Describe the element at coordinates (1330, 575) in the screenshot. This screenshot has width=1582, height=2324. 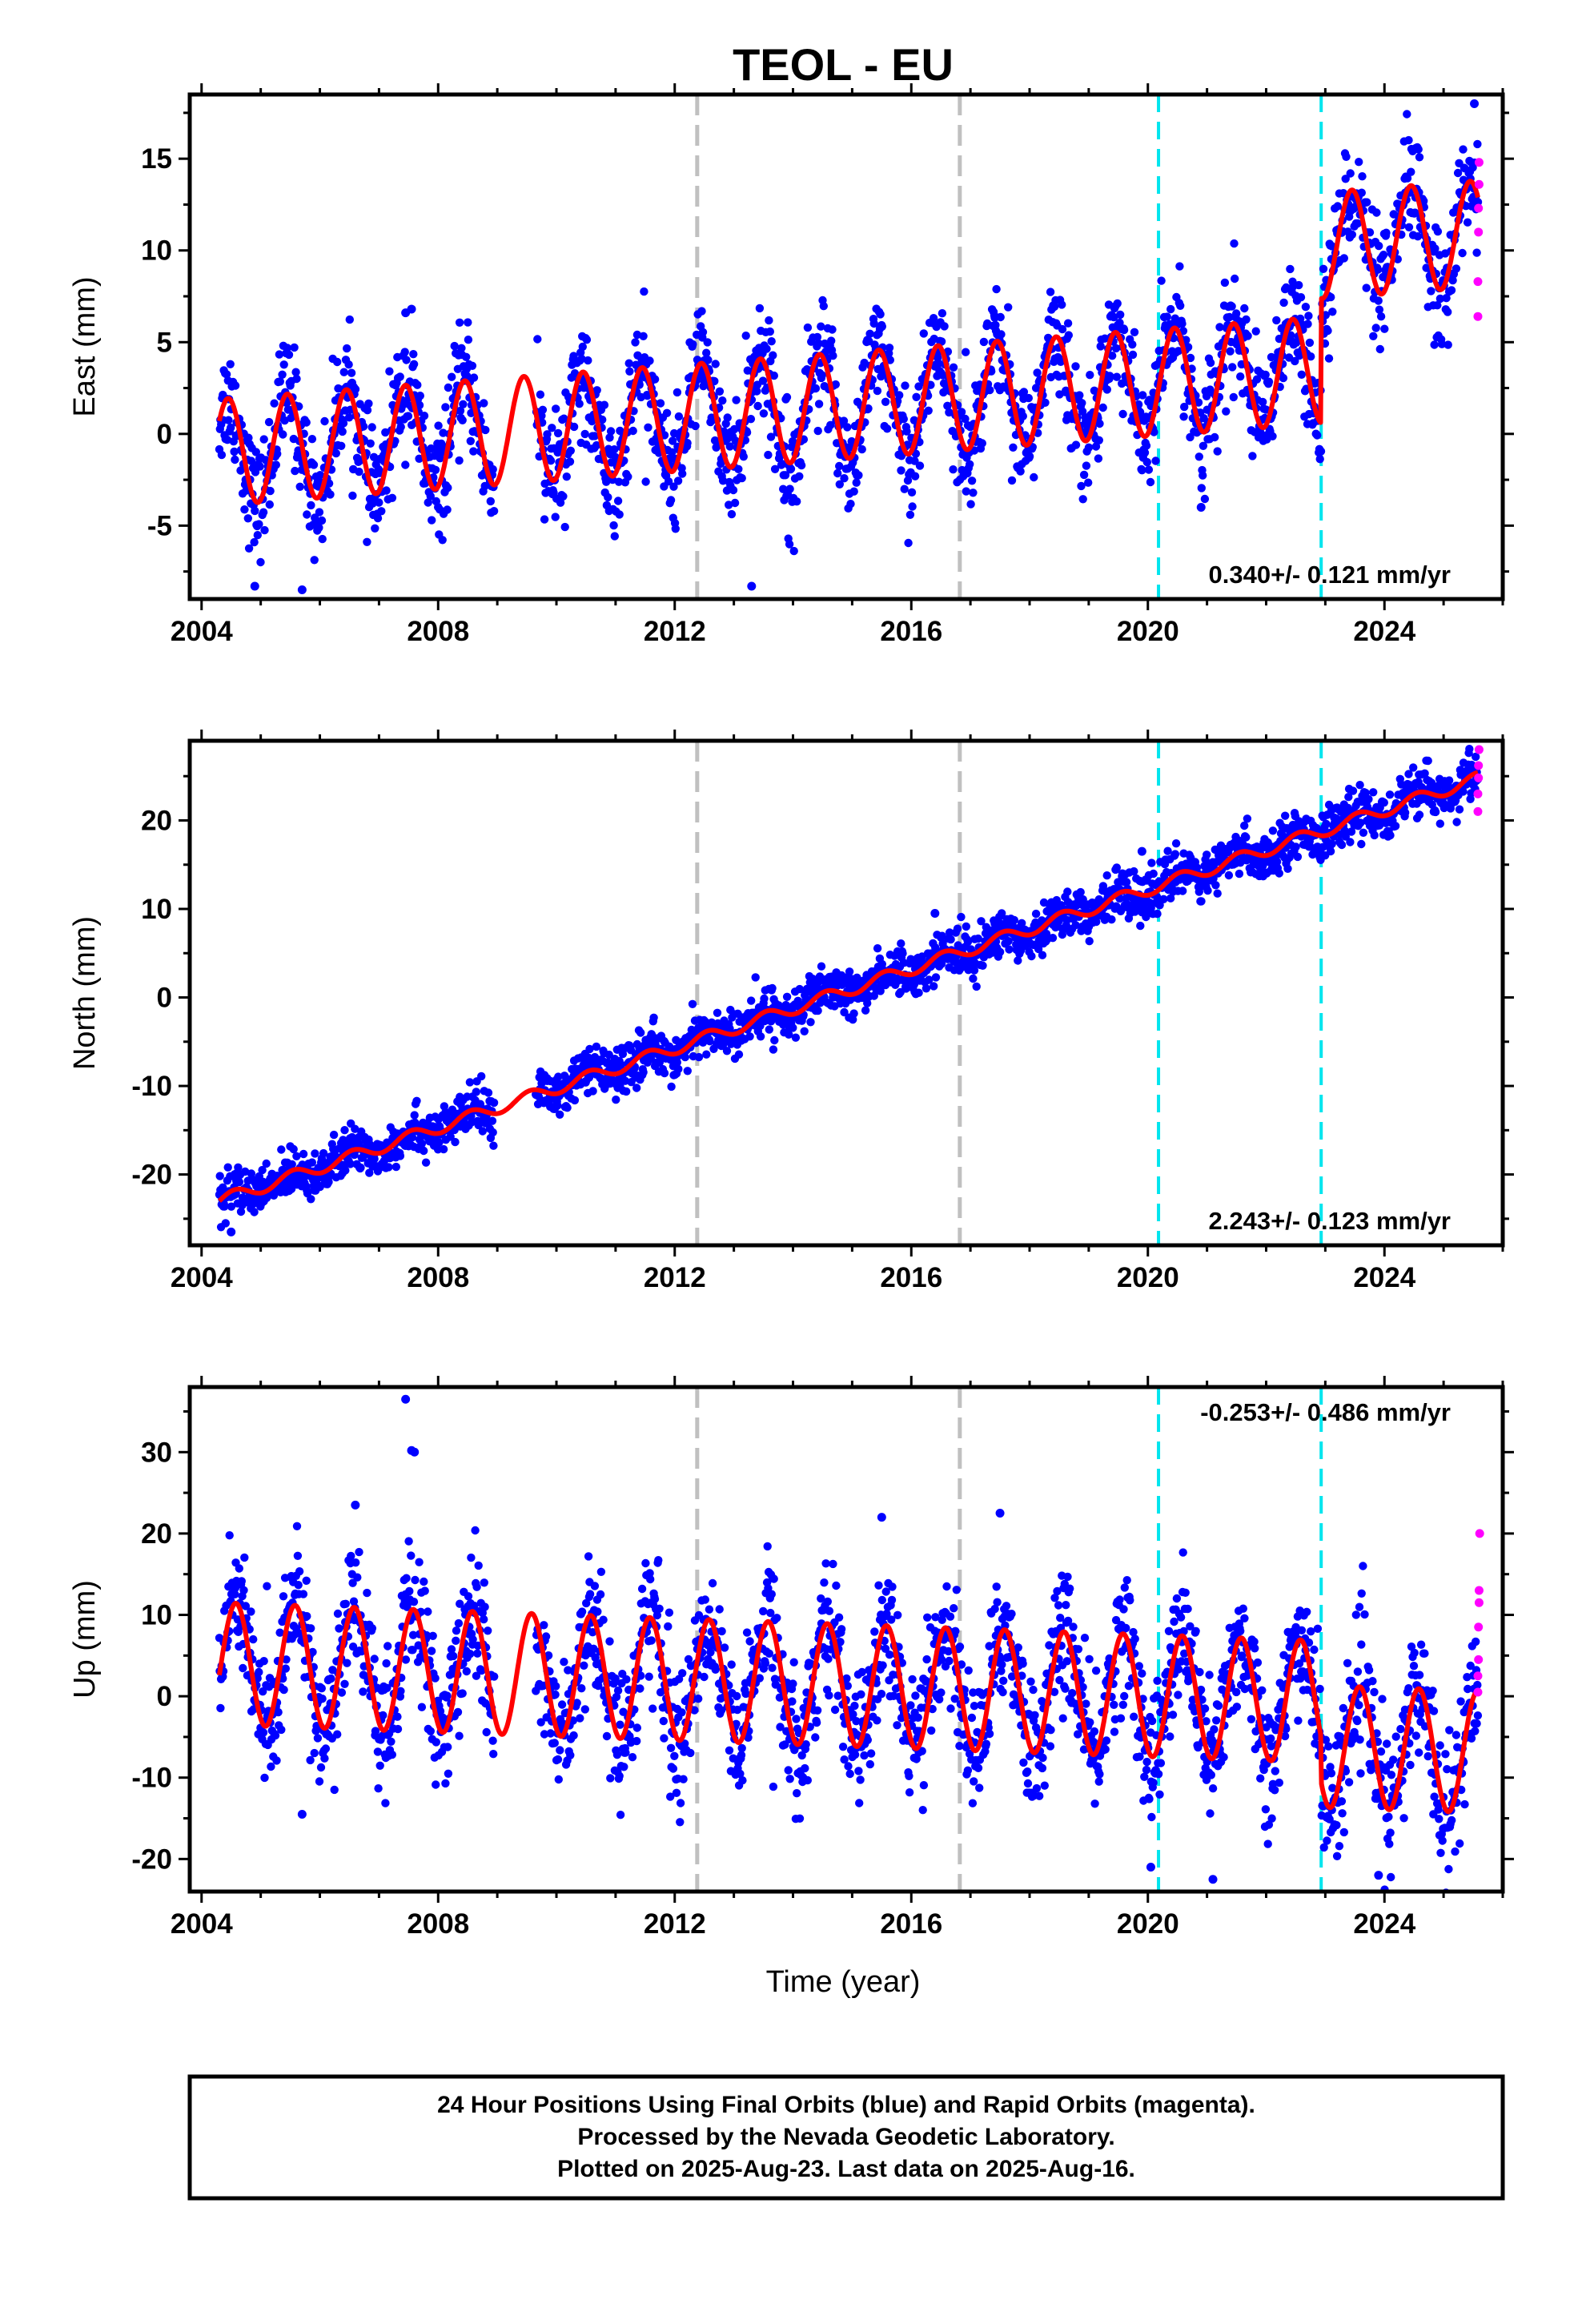
I see `rate-annotation-east: 0.340+/- 0.121 mm/yr` at that location.